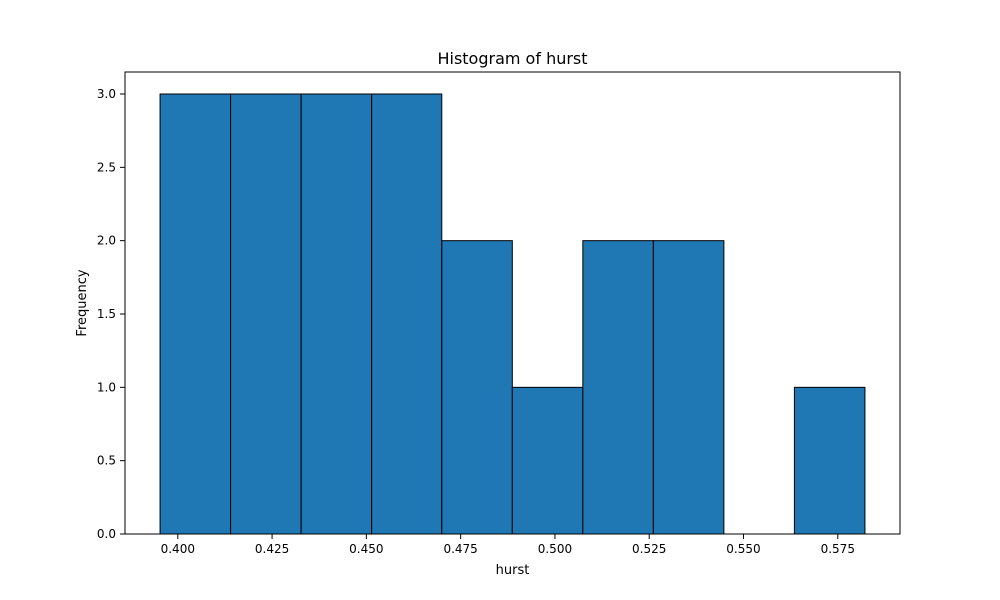 Image resolution: width=1000 pixels, height=600 pixels. Describe the element at coordinates (366, 549) in the screenshot. I see `x-tick-label: 0.450` at that location.